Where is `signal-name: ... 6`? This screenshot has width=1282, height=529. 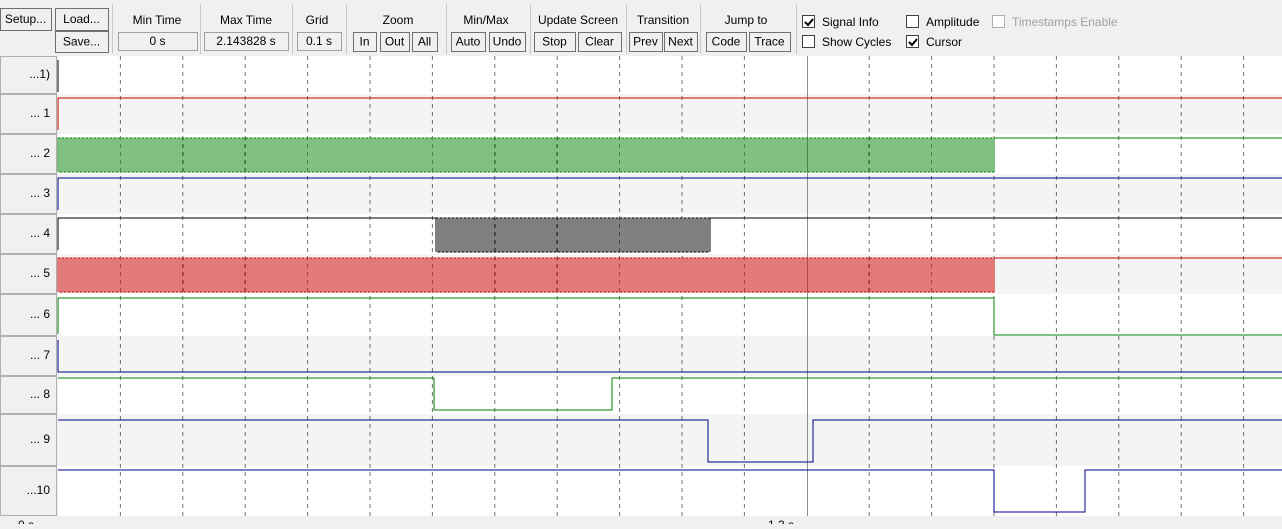 signal-name: ... 6 is located at coordinates (40, 314).